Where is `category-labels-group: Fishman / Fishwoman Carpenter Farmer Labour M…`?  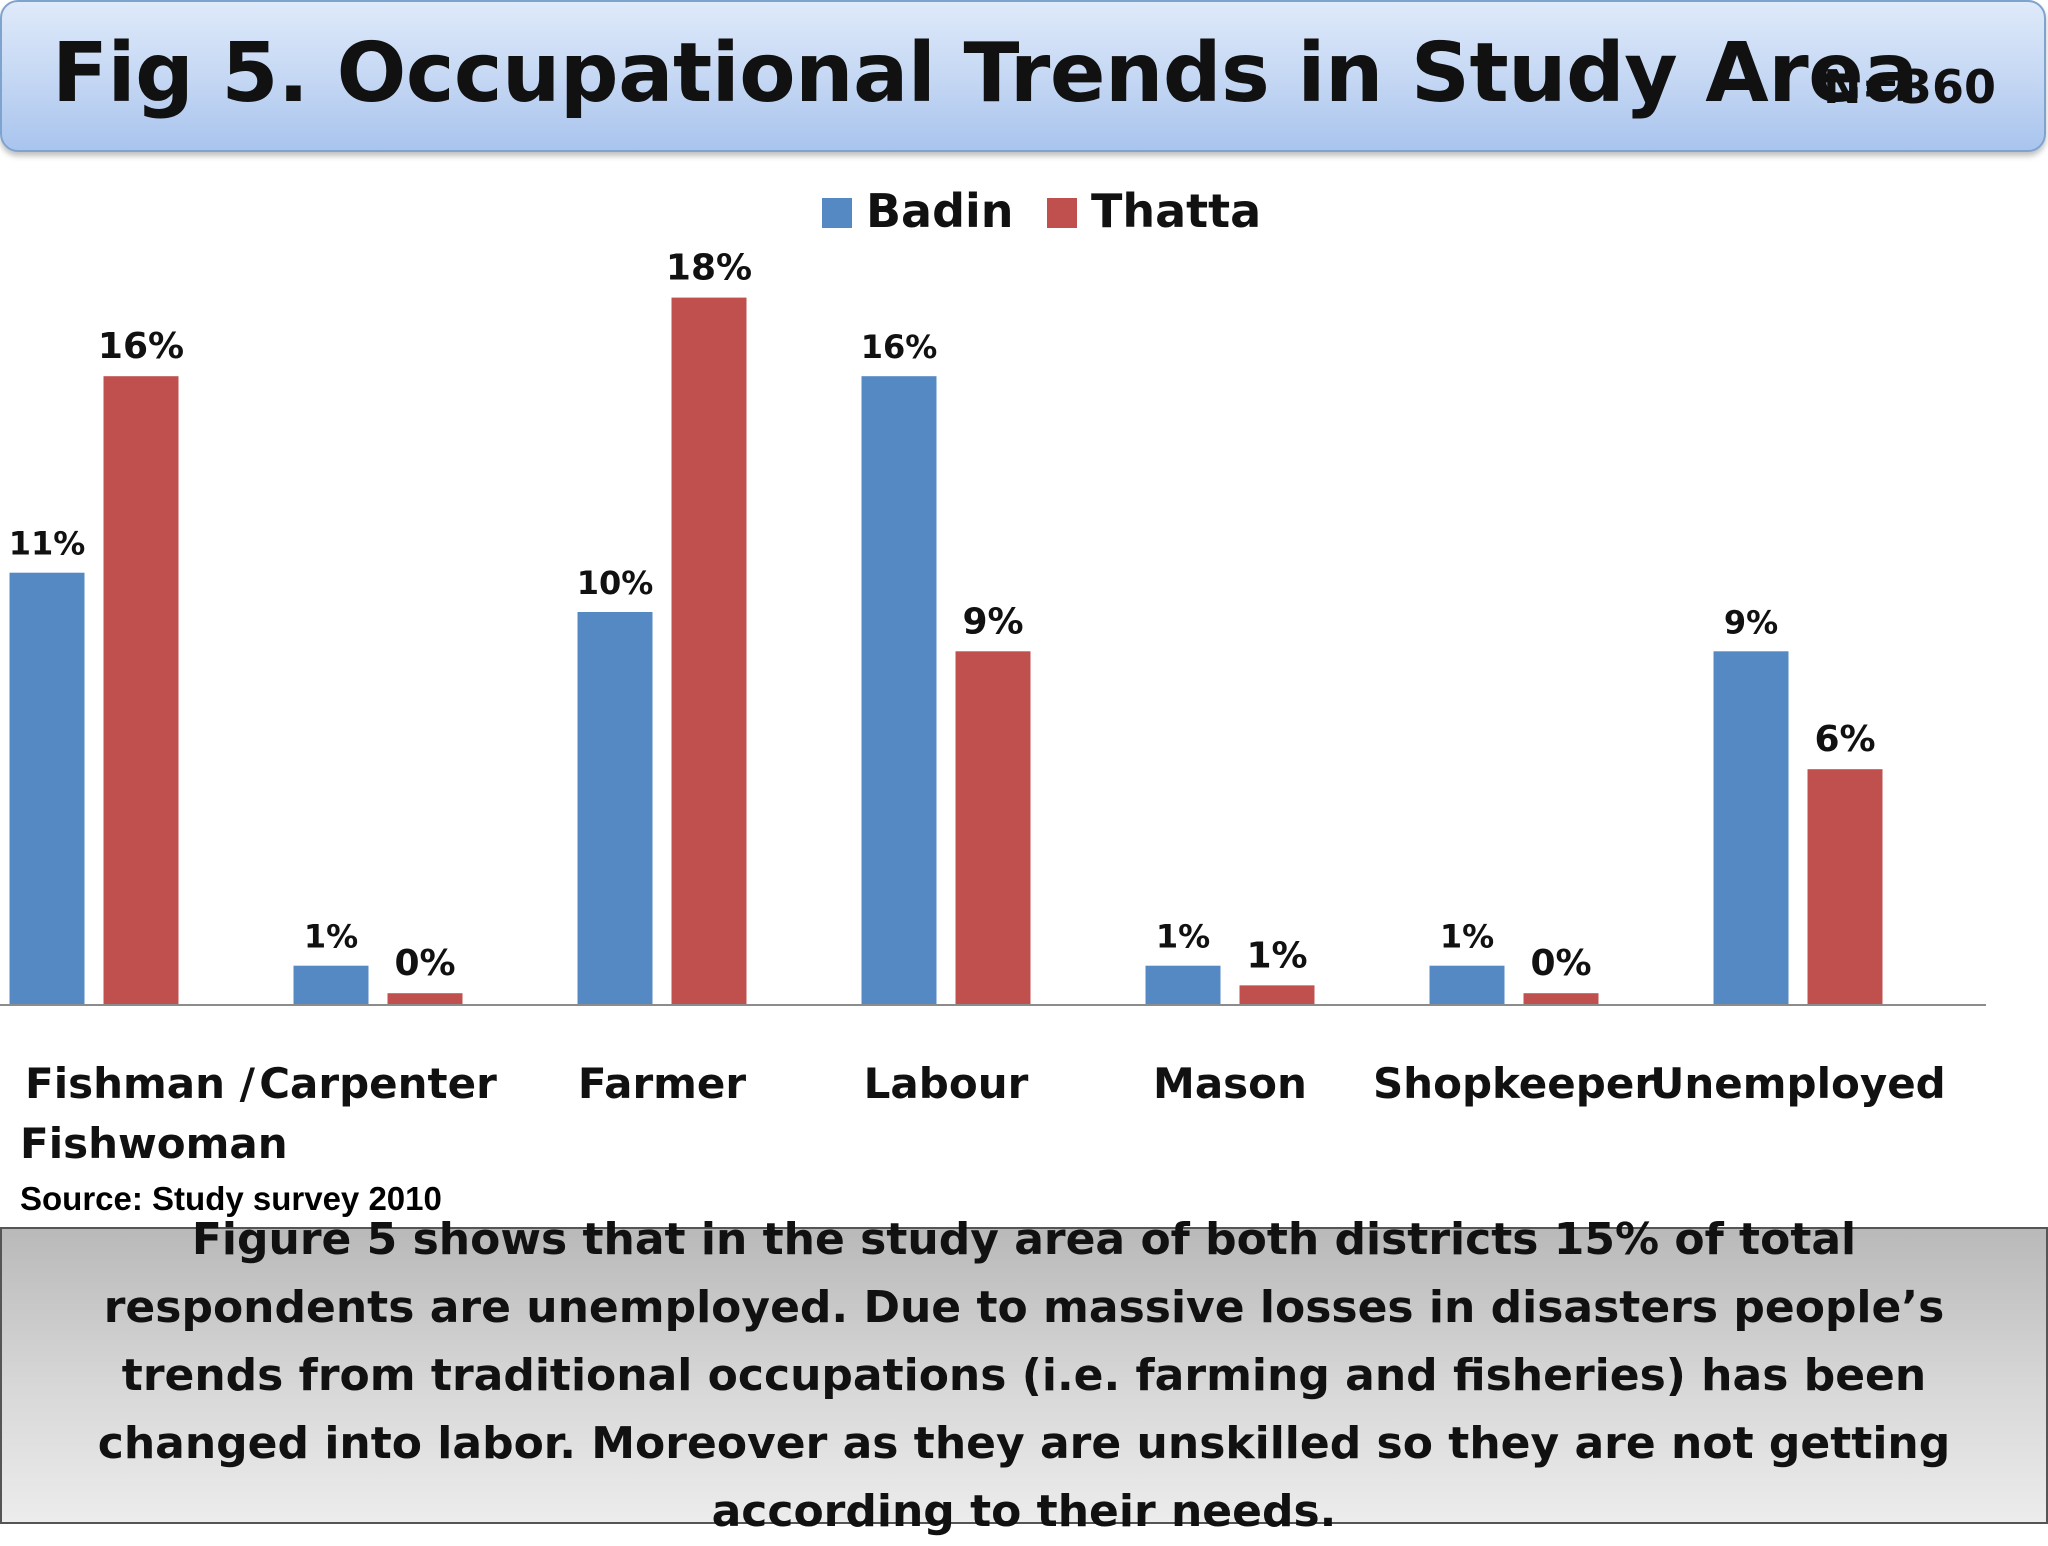 category-labels-group: Fishman / Fishwoman Carpenter Farmer Labour M… is located at coordinates (983, 1113).